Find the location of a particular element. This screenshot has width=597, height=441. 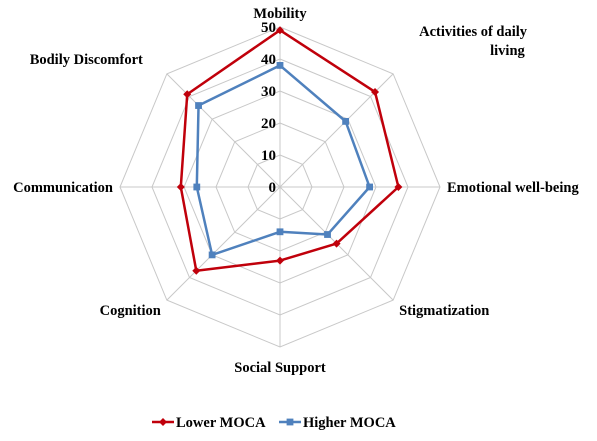

series-line is located at coordinates (283, 160).